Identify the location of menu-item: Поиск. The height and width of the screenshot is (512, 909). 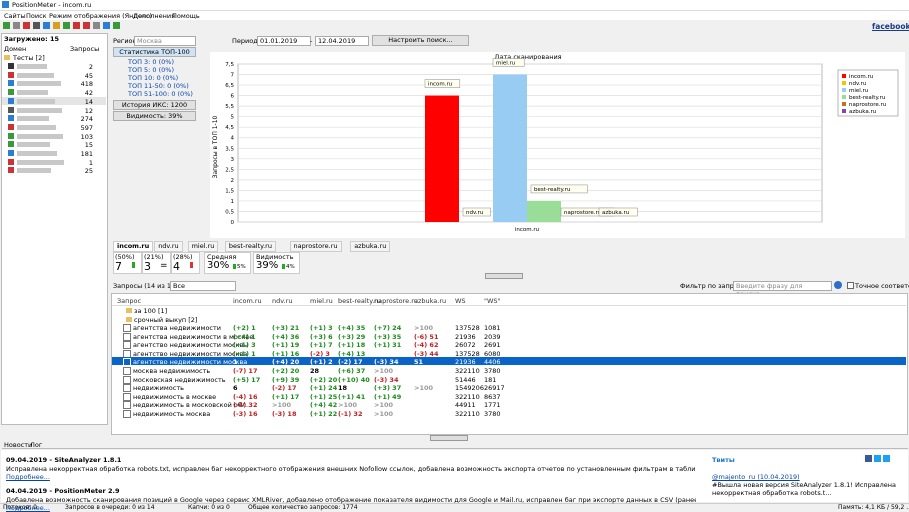
(36, 16).